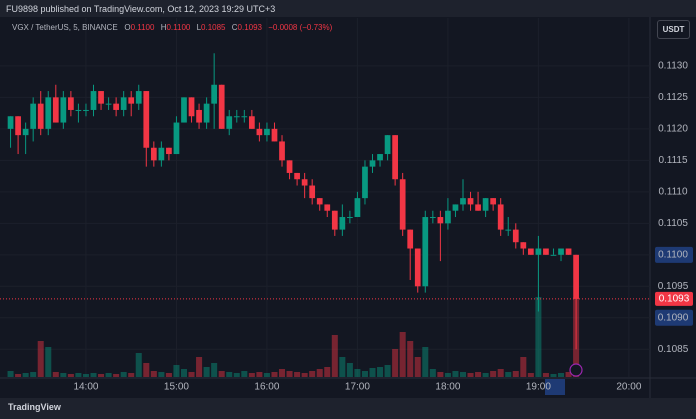  Describe the element at coordinates (673, 286) in the screenshot. I see `y-tick-label: 0.1095` at that location.